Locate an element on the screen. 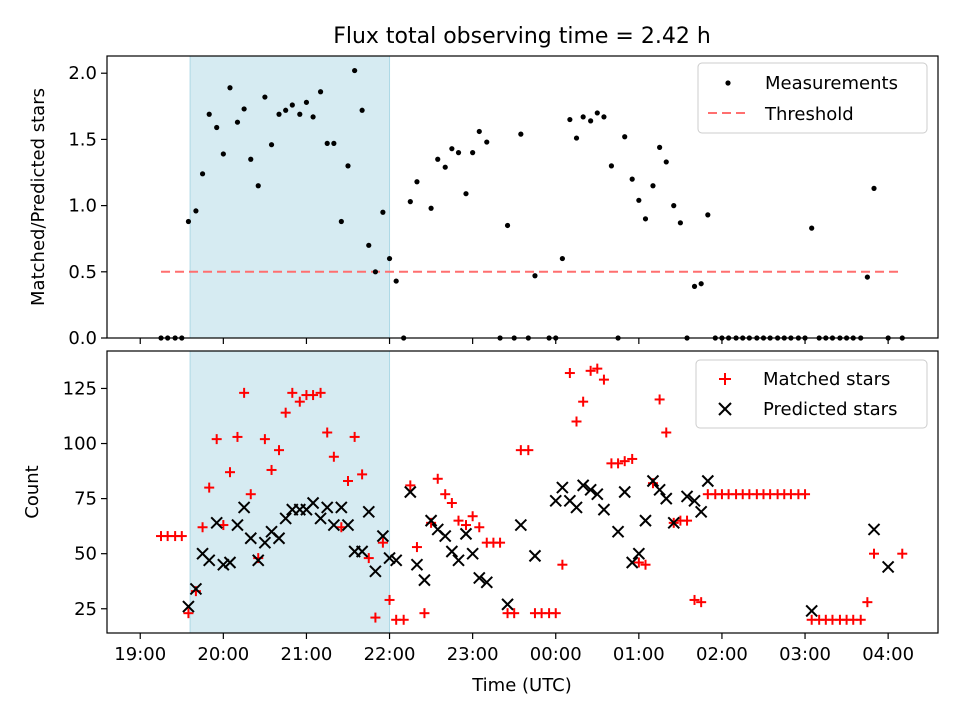  x-tick-label: 01:00 is located at coordinates (639, 654).